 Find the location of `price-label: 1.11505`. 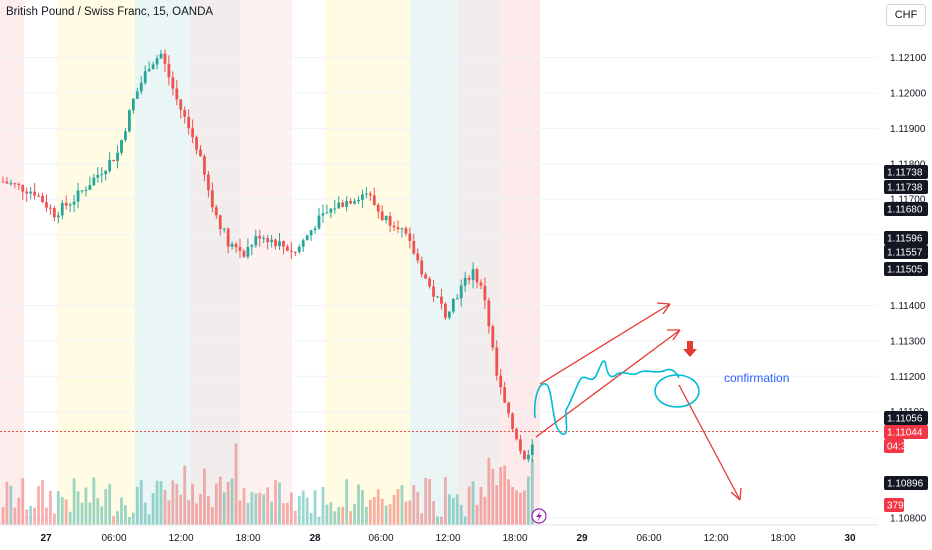

price-label: 1.11505 is located at coordinates (905, 270).